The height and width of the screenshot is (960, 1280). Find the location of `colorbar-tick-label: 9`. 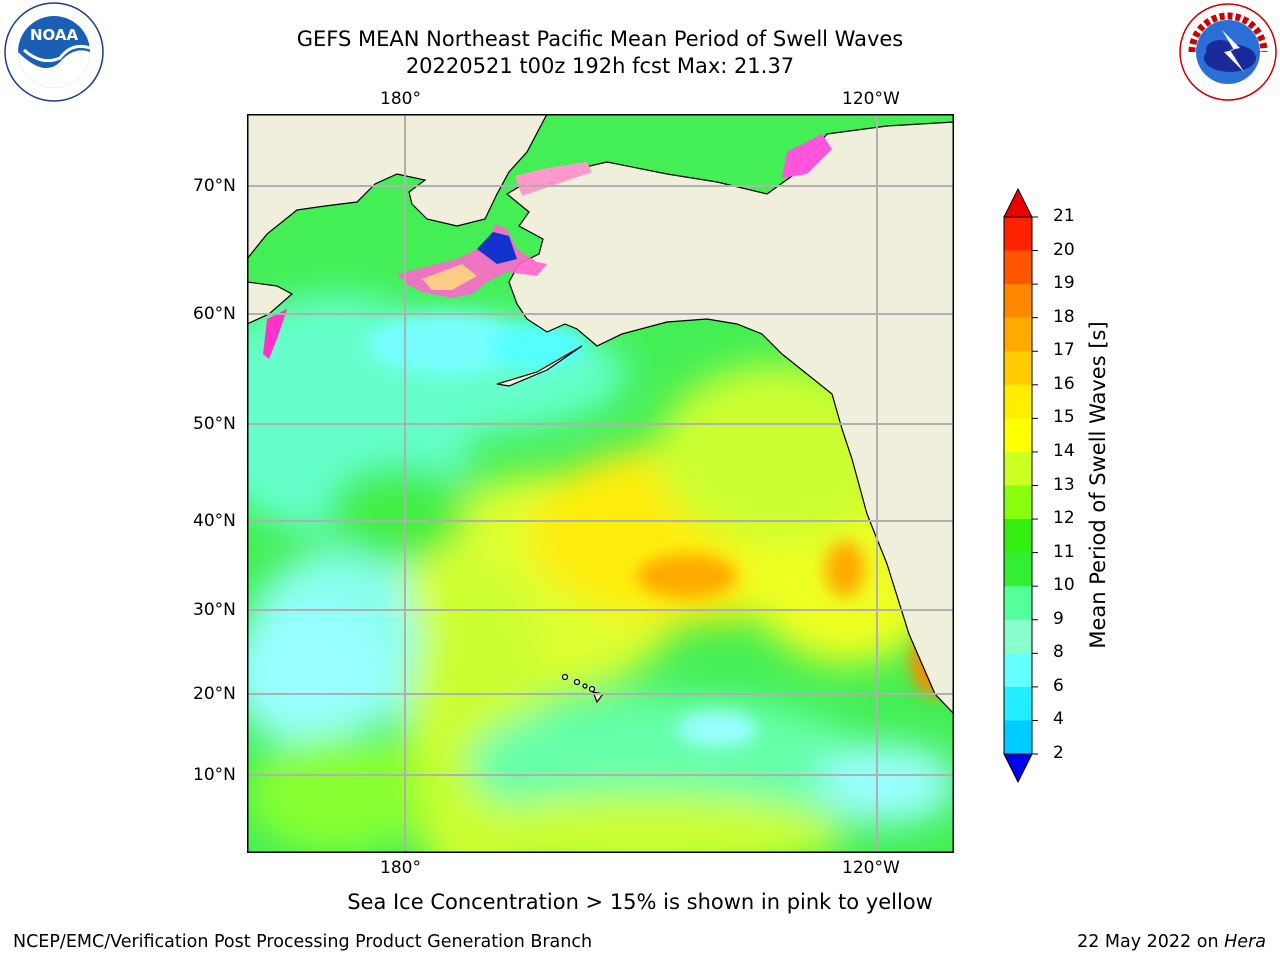

colorbar-tick-label: 9 is located at coordinates (1058, 618).